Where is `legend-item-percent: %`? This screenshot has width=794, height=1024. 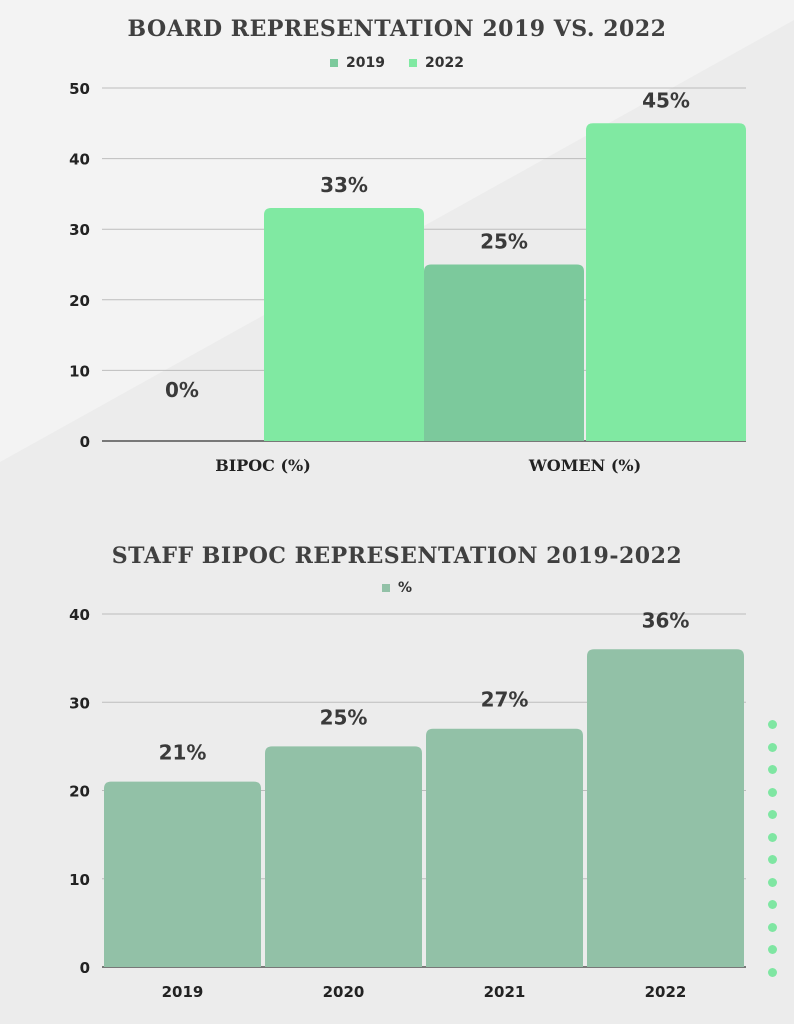
legend-item-percent: % is located at coordinates (397, 588).